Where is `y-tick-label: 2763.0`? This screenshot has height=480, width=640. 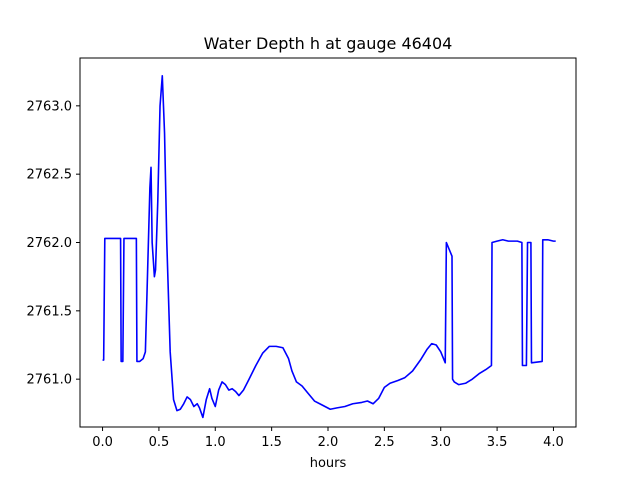
y-tick-label: 2763.0 is located at coordinates (50, 106).